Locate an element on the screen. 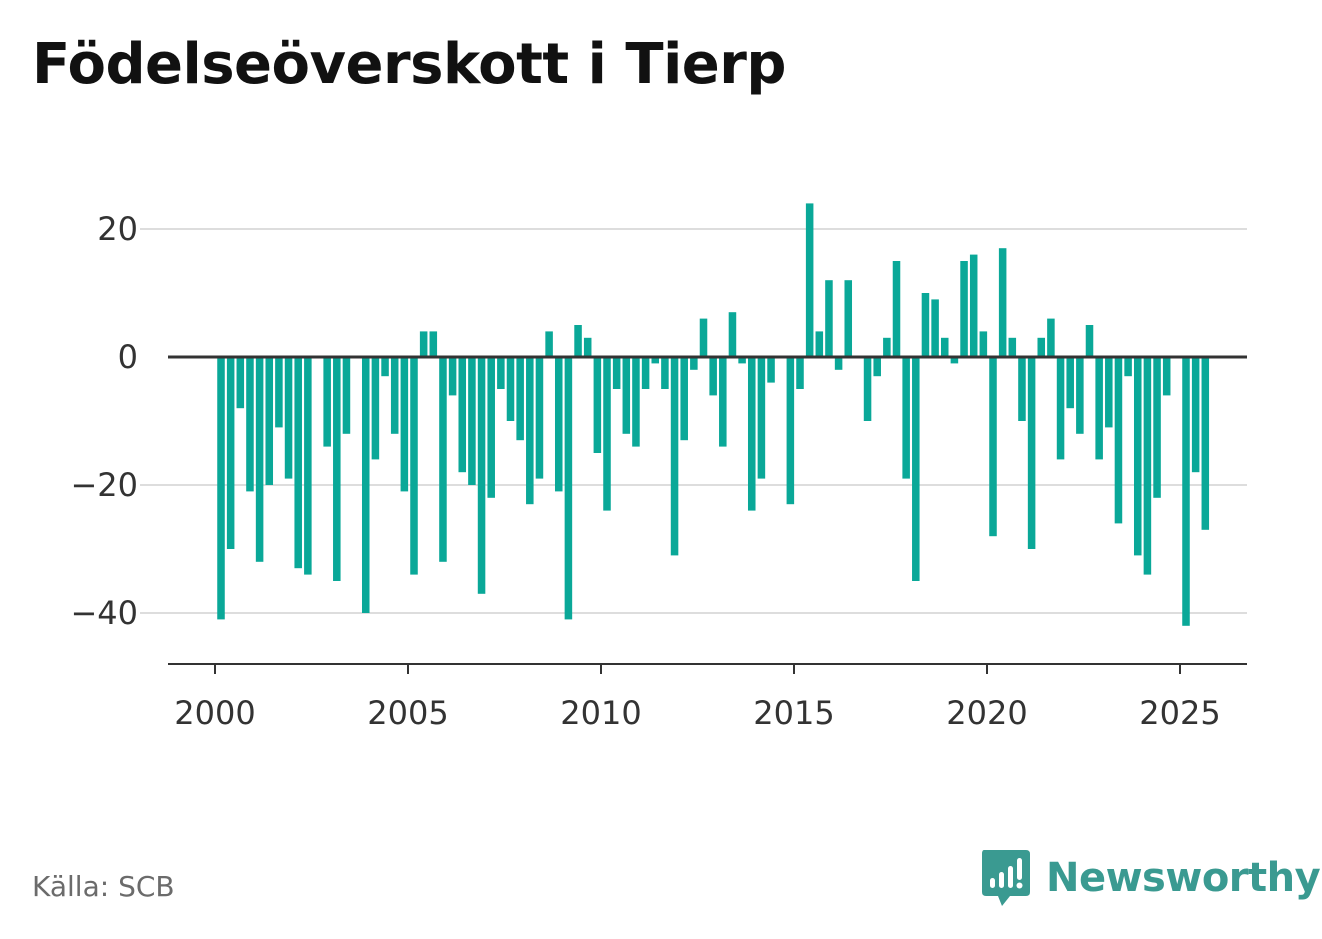 This screenshot has height=939, width=1322. x-tick-label: 2005 is located at coordinates (407, 713).